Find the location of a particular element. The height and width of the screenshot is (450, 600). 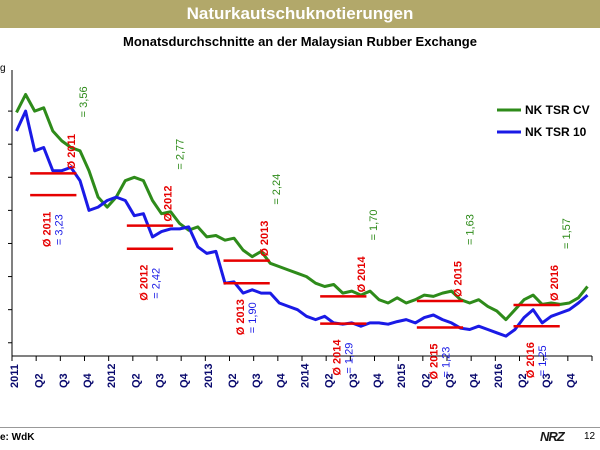

x-tick-label: 2014 is located at coordinates (305, 375).